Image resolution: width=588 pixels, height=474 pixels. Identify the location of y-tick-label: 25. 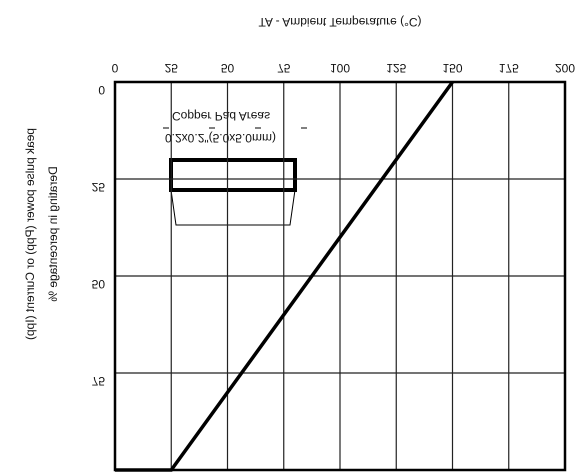
(99, 187).